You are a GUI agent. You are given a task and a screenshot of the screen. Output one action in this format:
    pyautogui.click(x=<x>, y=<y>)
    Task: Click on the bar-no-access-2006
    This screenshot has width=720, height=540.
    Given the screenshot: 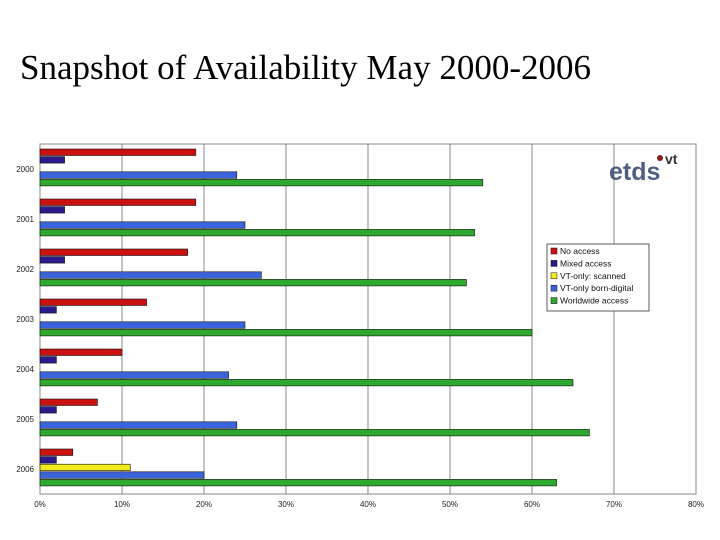 What is the action you would take?
    pyautogui.click(x=56, y=452)
    